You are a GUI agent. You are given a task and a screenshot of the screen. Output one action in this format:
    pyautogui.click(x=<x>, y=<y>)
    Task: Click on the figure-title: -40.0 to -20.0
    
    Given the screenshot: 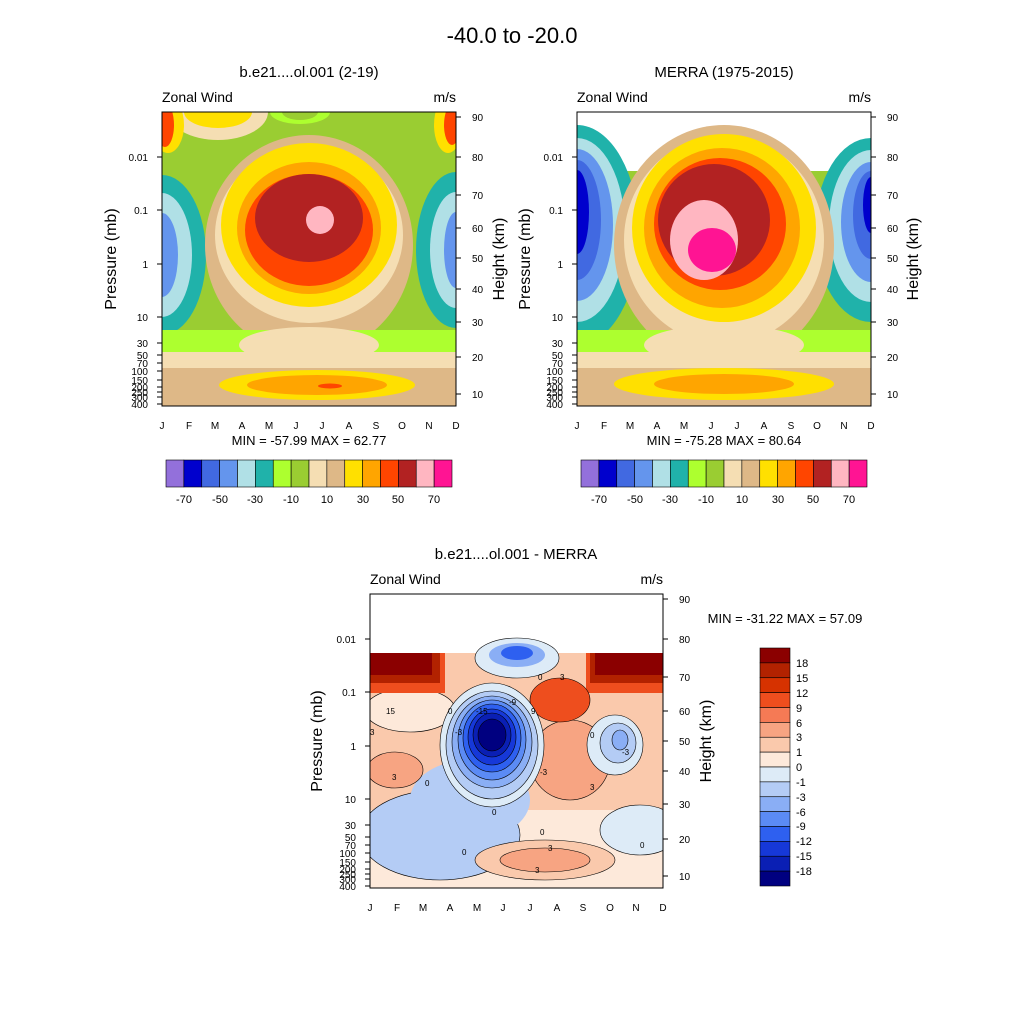 What is the action you would take?
    pyautogui.click(x=512, y=35)
    